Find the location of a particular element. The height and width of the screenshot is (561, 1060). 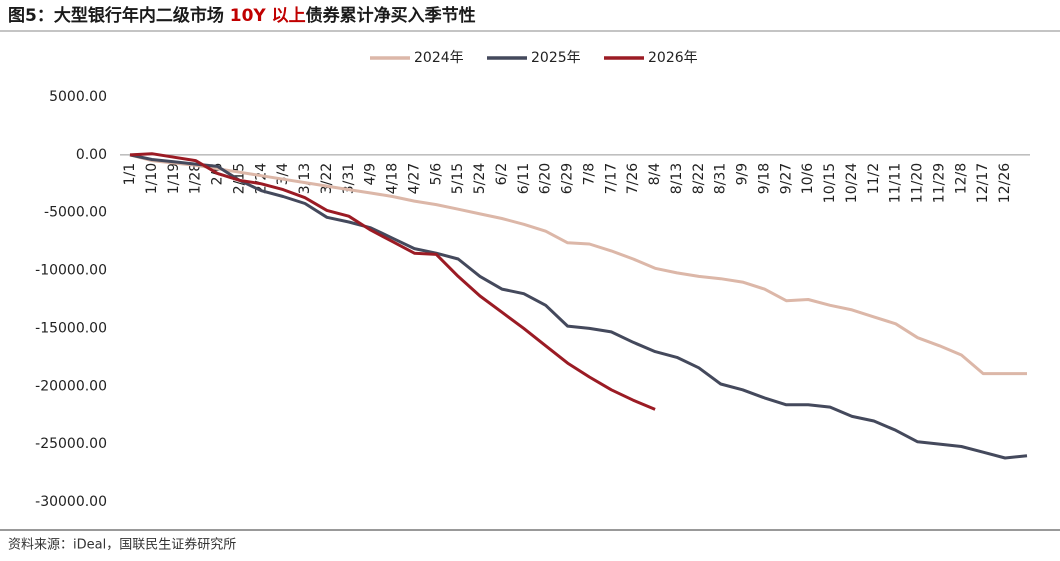

x-tick-label: 3/31 is located at coordinates (349, 178).